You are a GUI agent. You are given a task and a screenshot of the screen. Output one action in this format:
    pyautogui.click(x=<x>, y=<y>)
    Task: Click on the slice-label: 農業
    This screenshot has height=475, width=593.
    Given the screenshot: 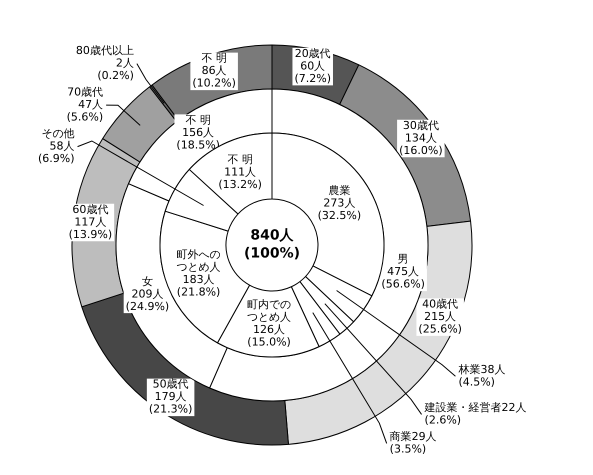 What is the action you would take?
    pyautogui.click(x=339, y=191)
    